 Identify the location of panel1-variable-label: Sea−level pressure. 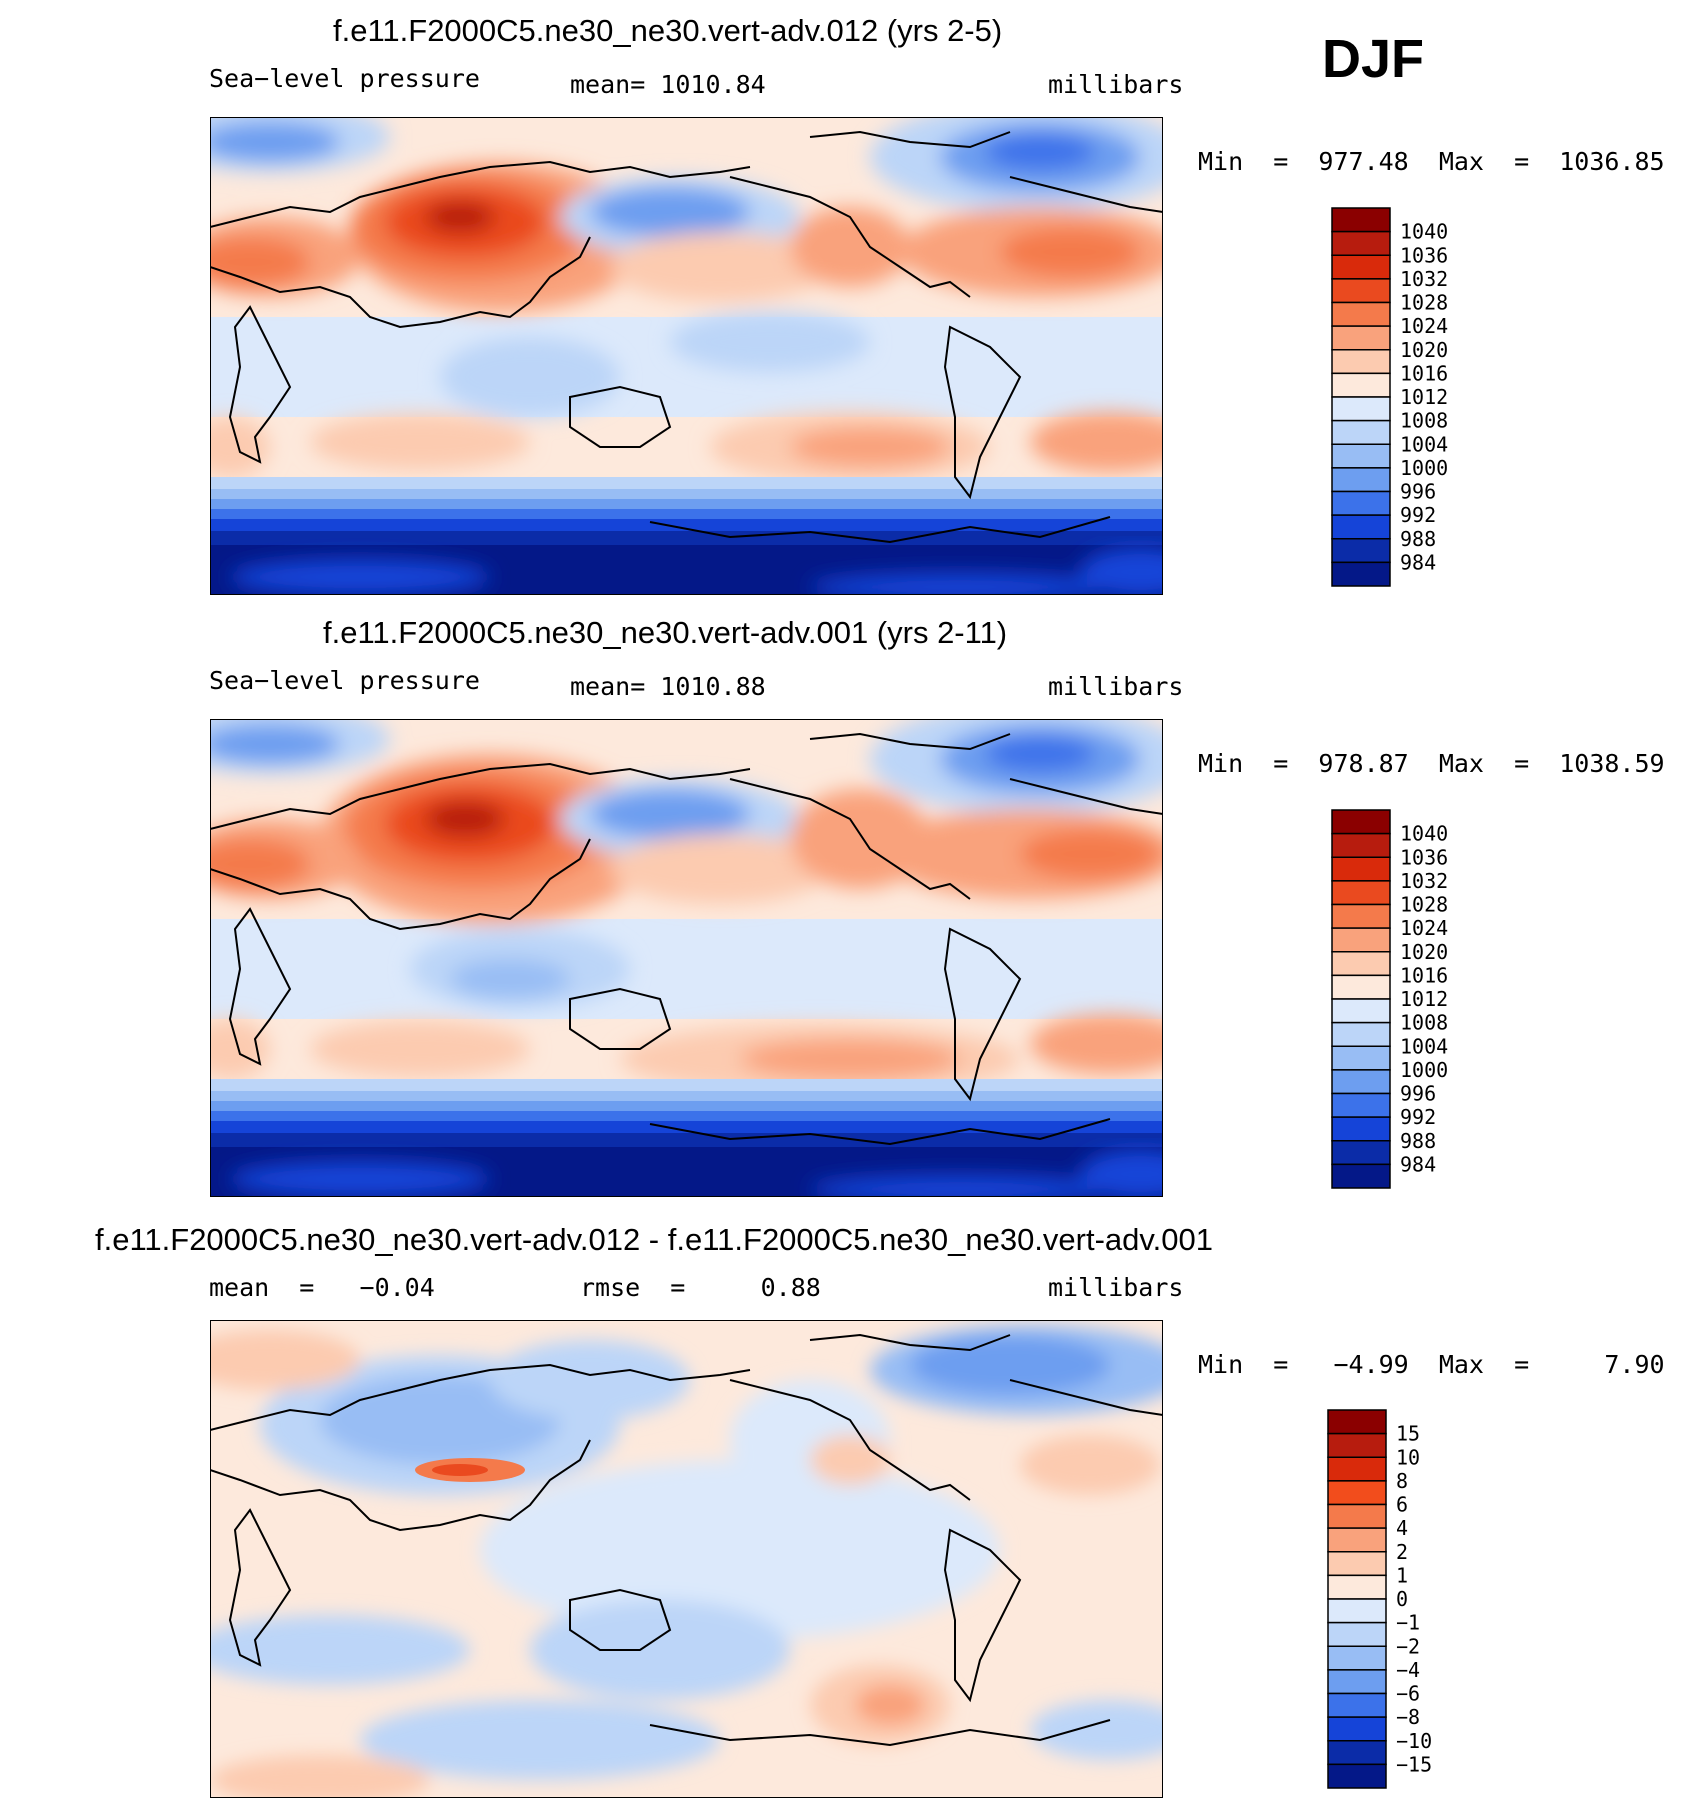
(344, 78).